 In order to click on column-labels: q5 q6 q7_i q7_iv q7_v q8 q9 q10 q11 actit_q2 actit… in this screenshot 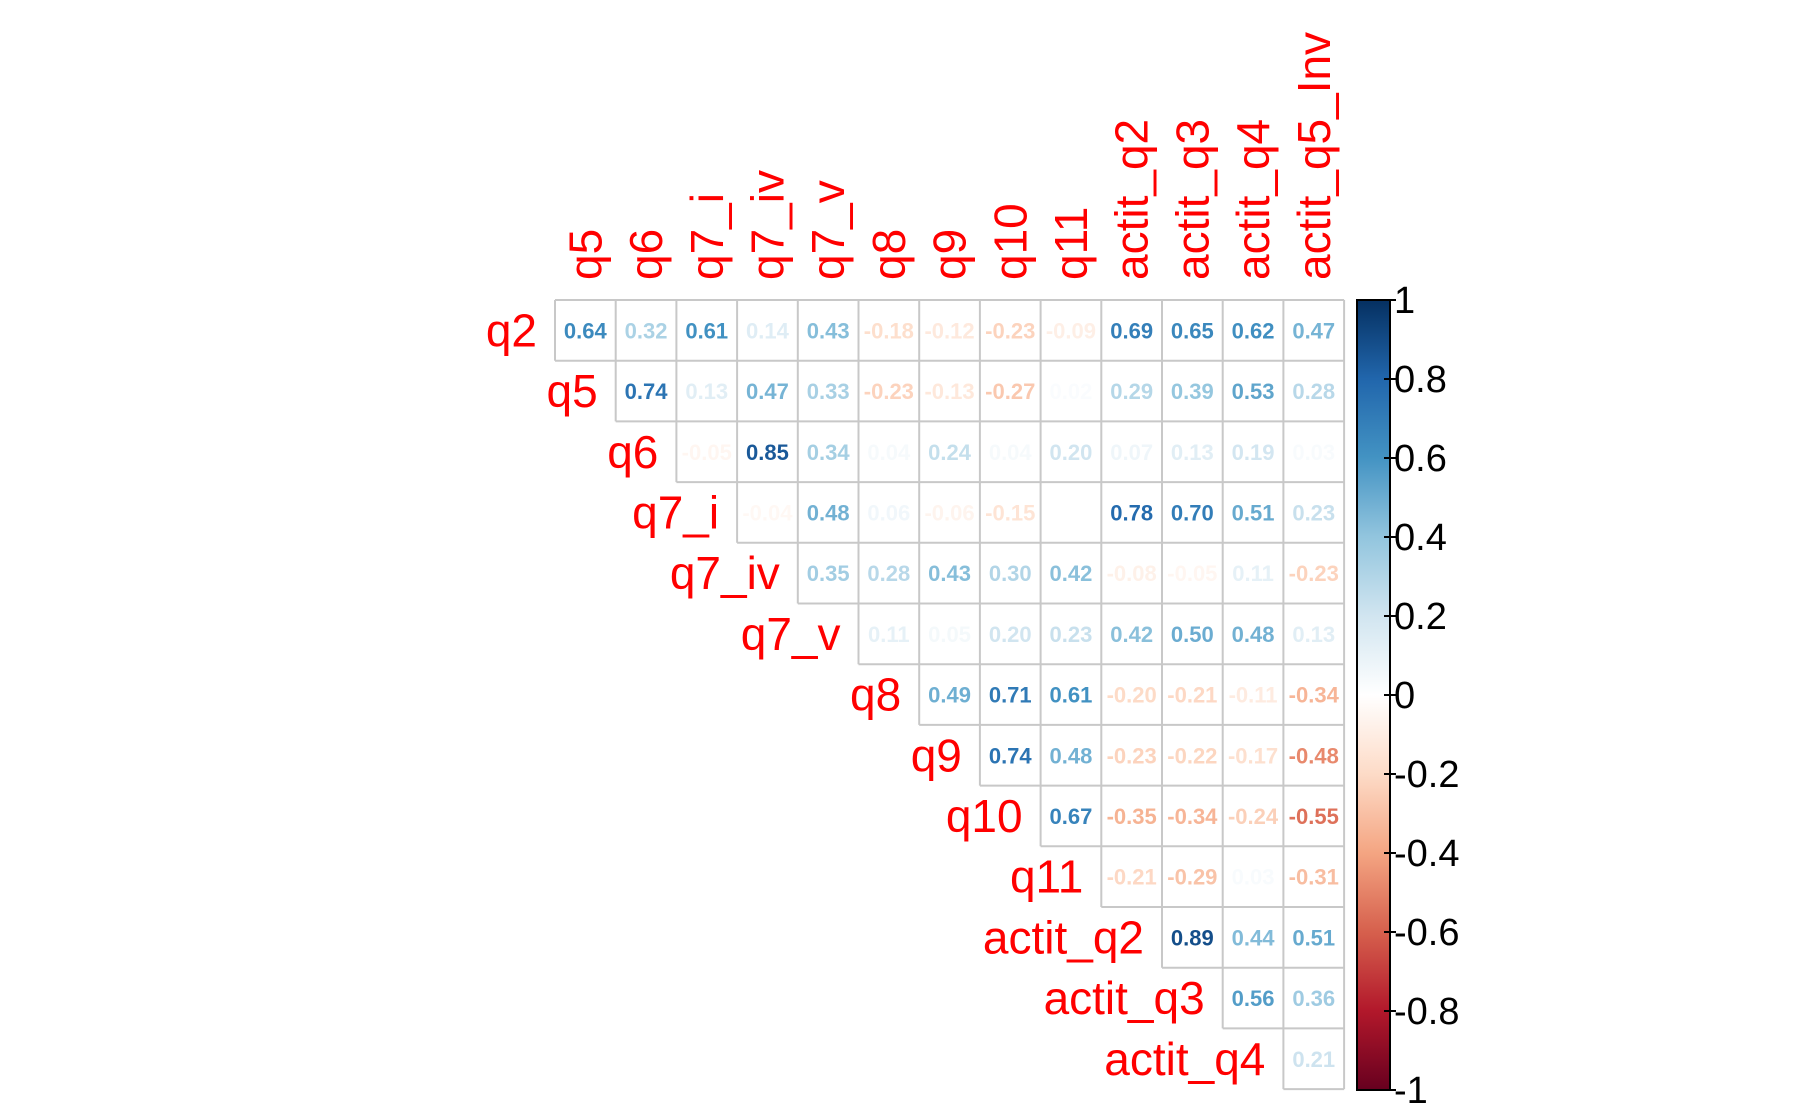, I will do `click(949, 156)`.